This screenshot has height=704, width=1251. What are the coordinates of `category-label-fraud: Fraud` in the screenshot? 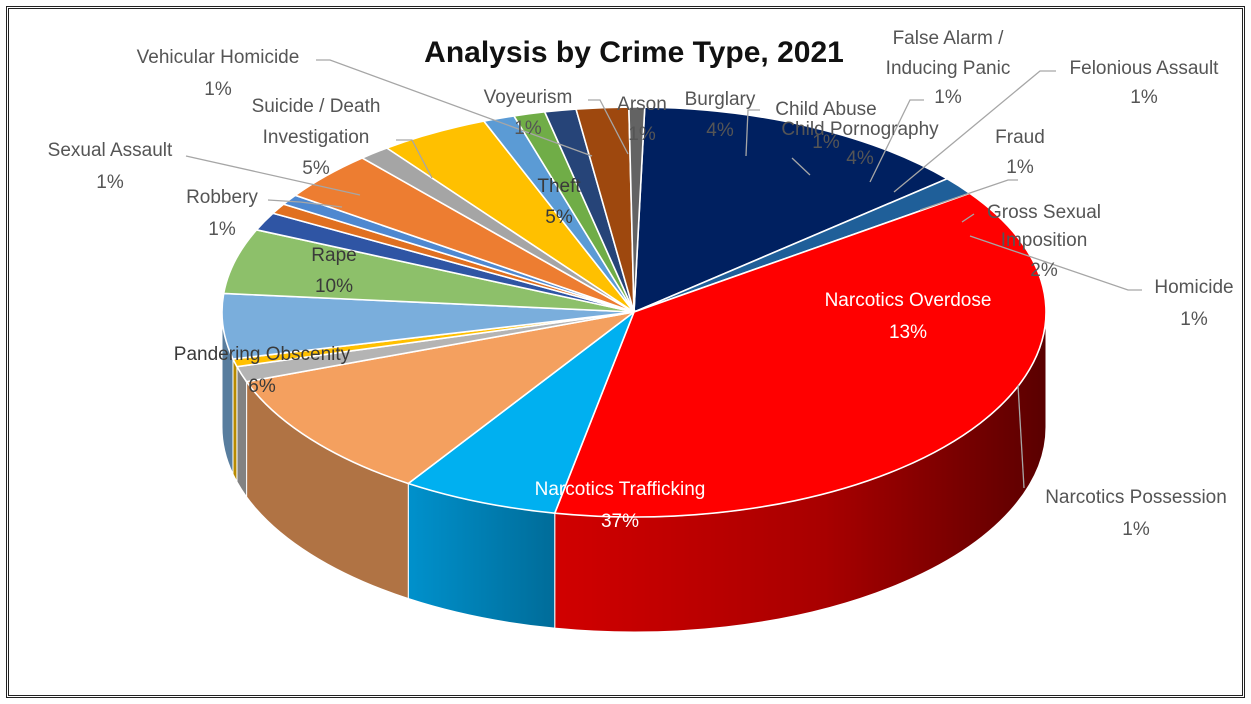 It's located at (1020, 137).